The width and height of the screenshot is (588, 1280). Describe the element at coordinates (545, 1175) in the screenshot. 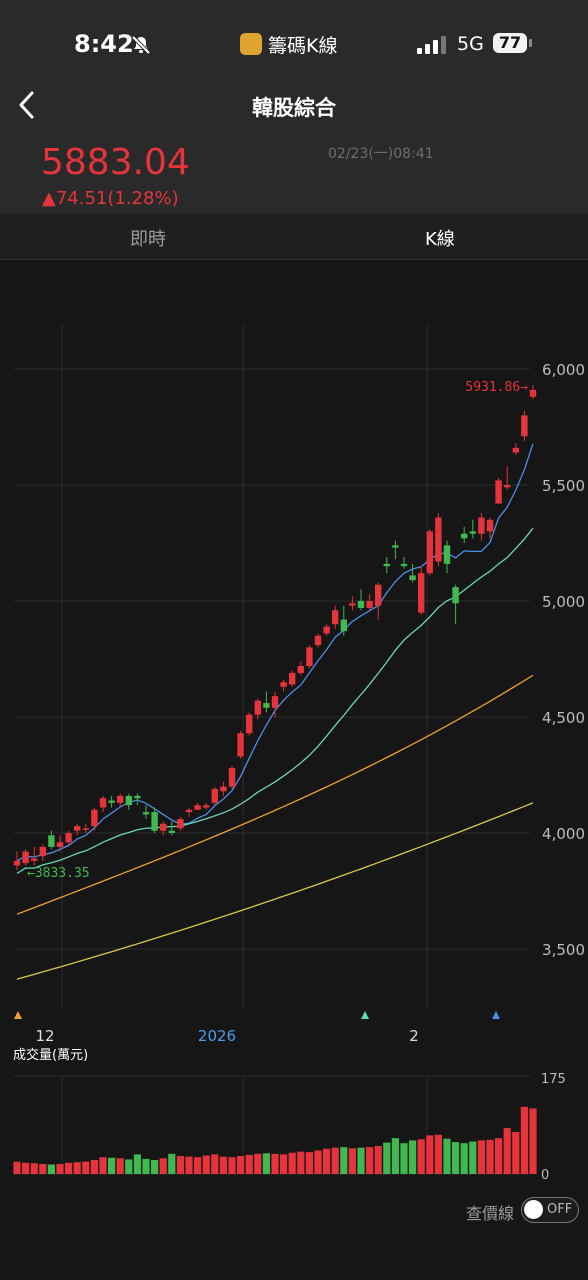

I see `volume-axis-min: 0` at that location.